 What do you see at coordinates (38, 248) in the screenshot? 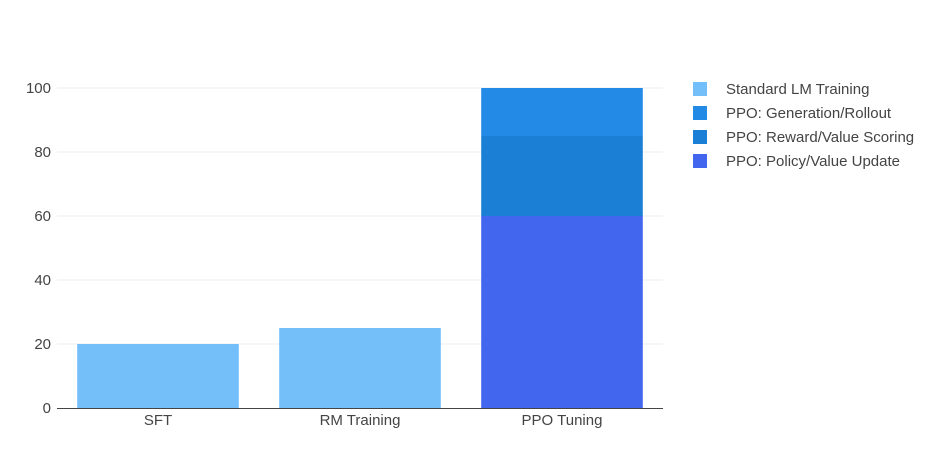
I see `y-tick-labels: 0 20 40 60 80 100` at bounding box center [38, 248].